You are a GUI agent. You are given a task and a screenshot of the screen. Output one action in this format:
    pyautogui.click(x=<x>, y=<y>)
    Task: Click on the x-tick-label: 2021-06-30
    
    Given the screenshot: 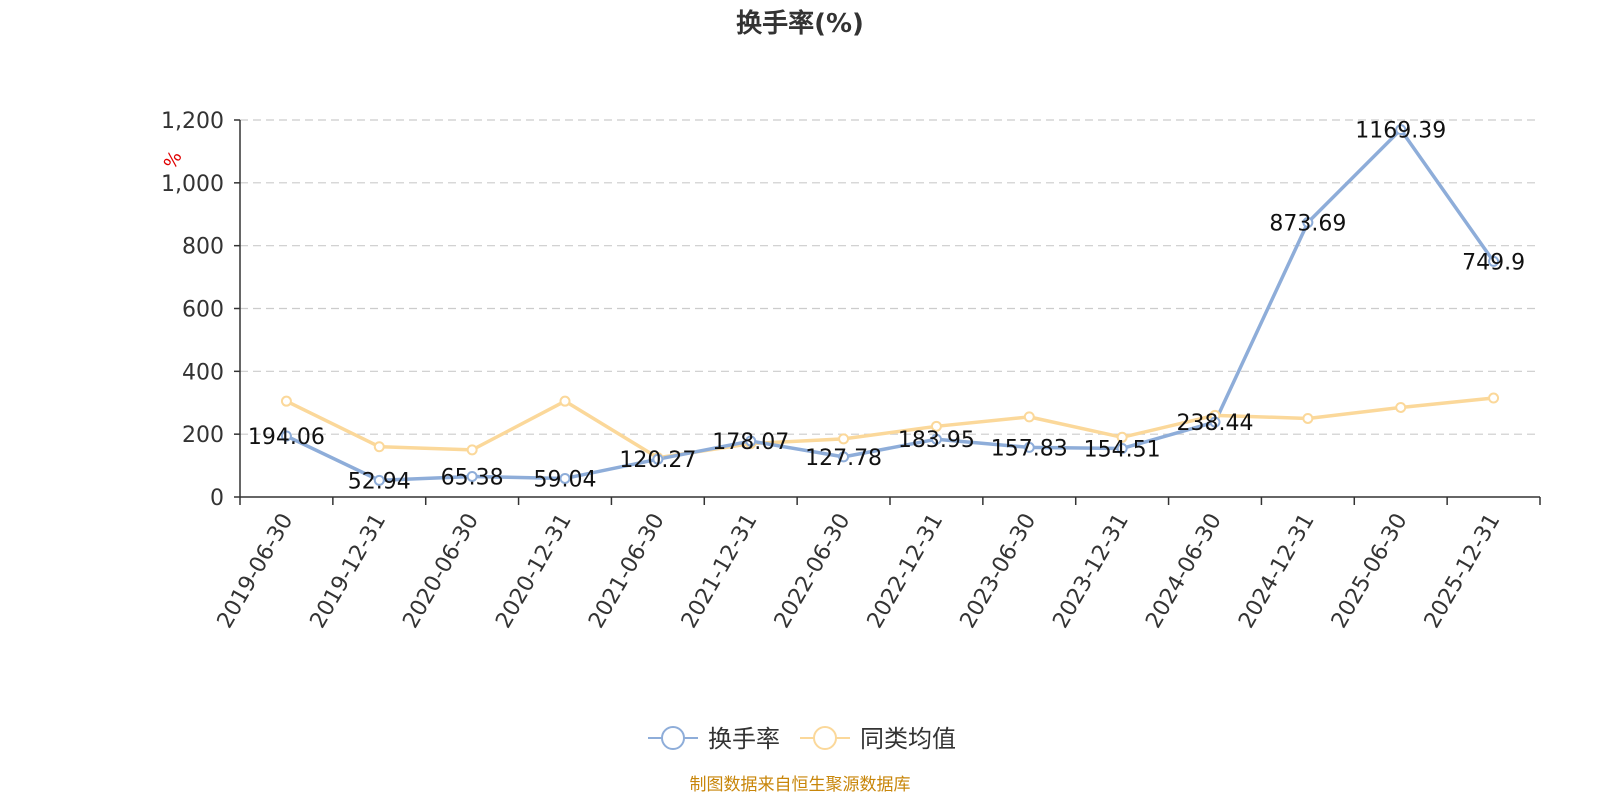 What is the action you would take?
    pyautogui.click(x=627, y=570)
    